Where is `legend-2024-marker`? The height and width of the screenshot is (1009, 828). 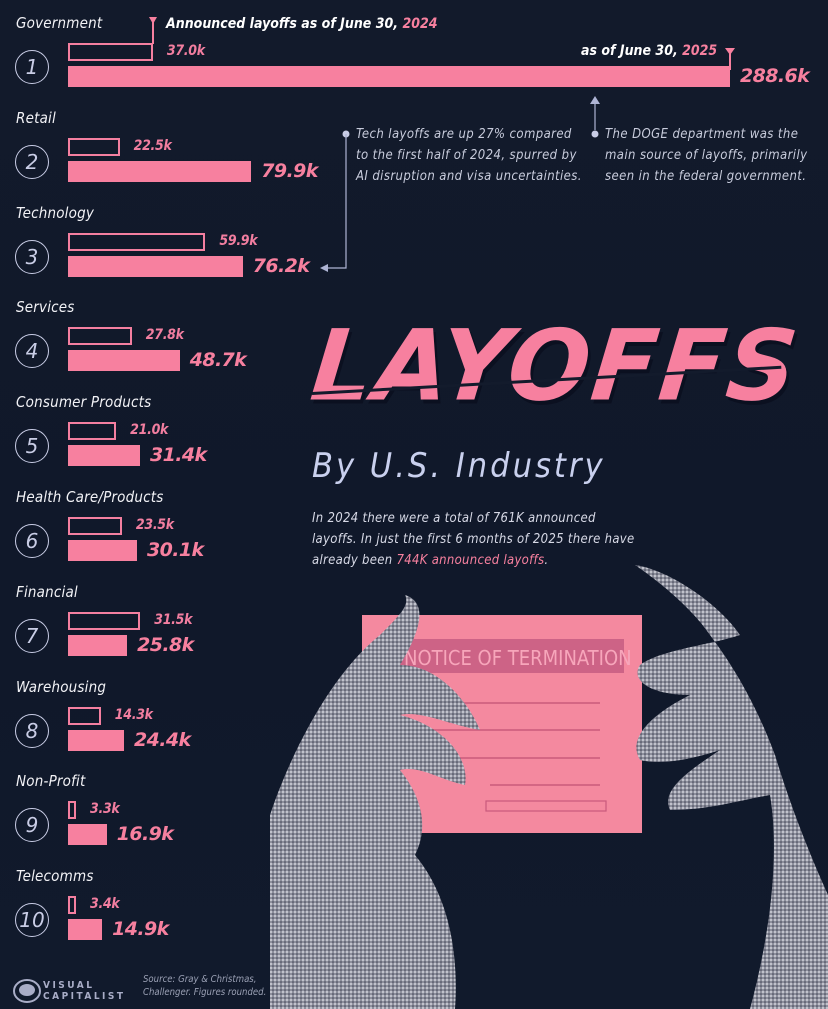 legend-2024-marker is located at coordinates (153, 33).